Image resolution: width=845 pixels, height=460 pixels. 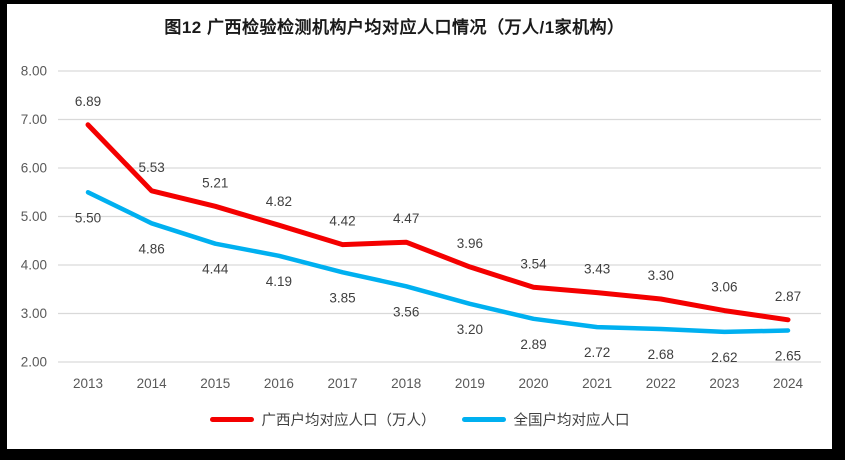 What do you see at coordinates (215, 182) in the screenshot?
I see `data-label: 5.21` at bounding box center [215, 182].